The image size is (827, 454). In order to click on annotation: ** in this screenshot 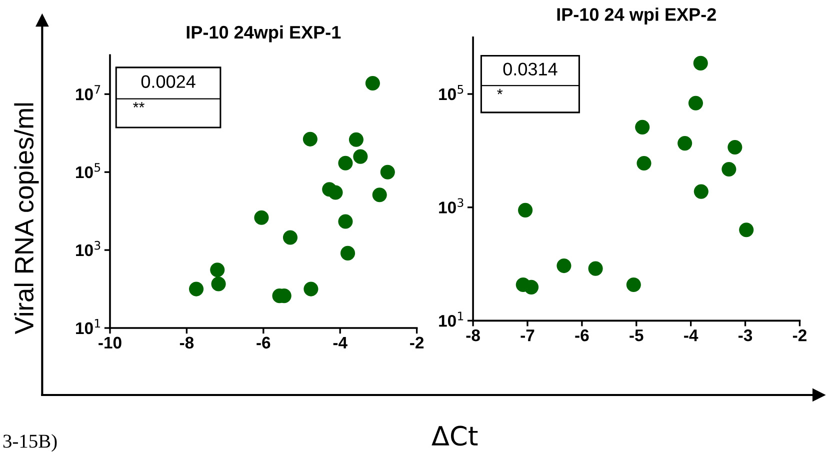, I will do `click(138, 105)`.